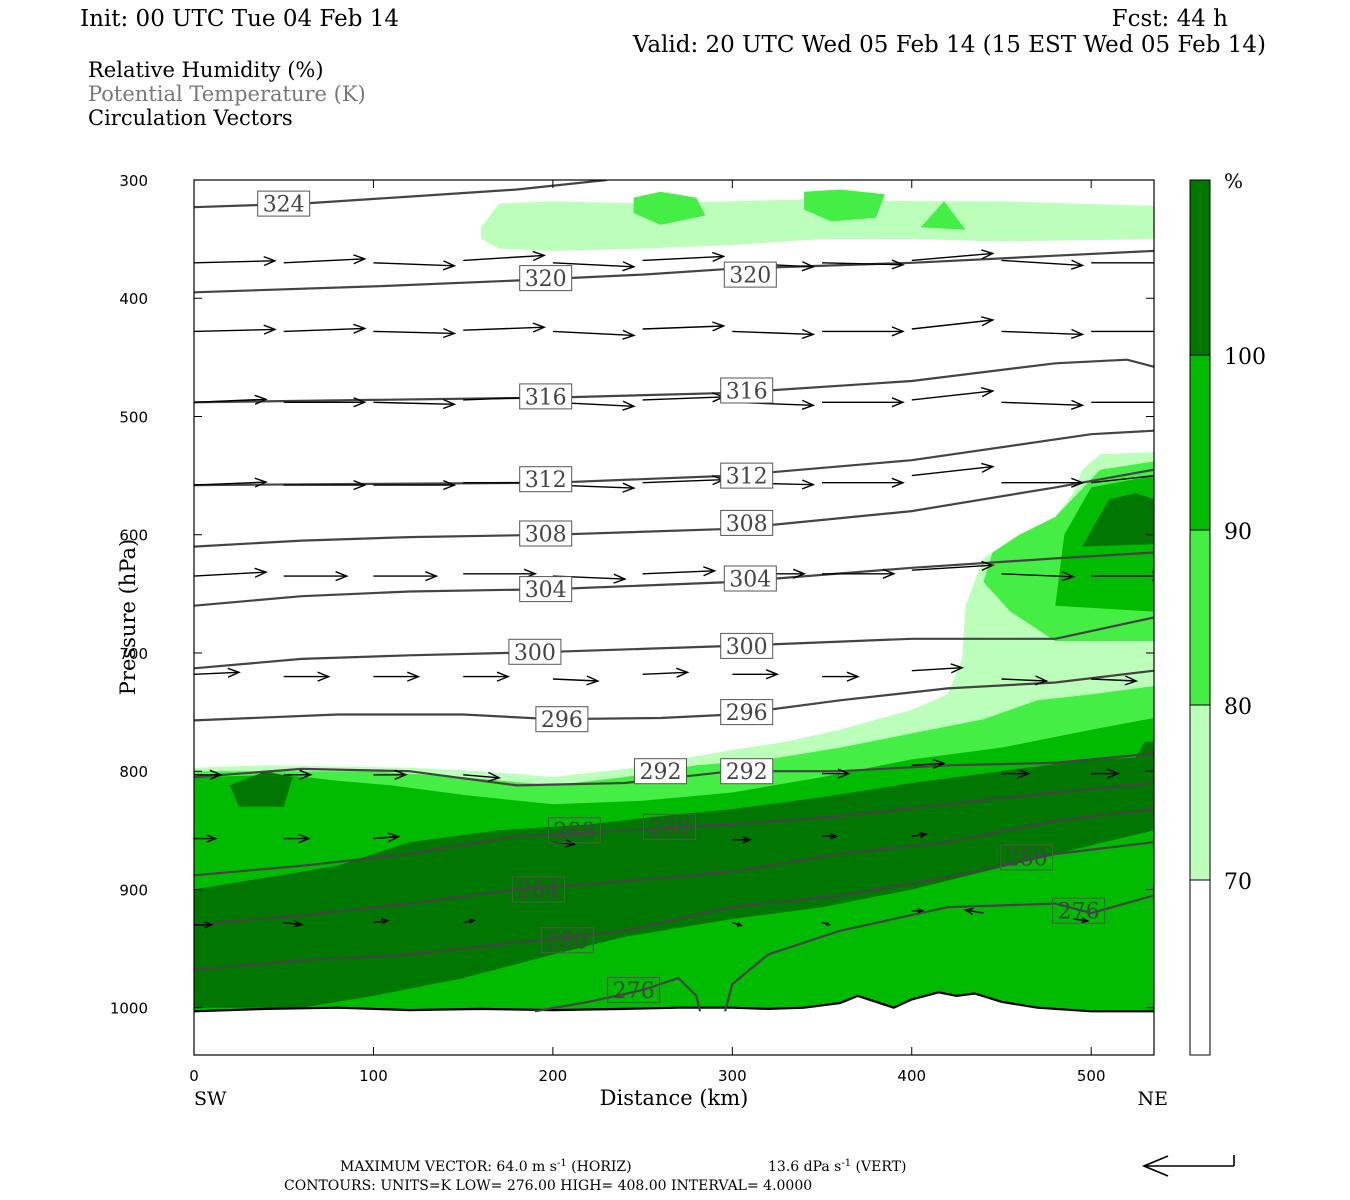 The height and width of the screenshot is (1200, 1350). Describe the element at coordinates (373, 1076) in the screenshot. I see `x-tick-label: 100` at that location.